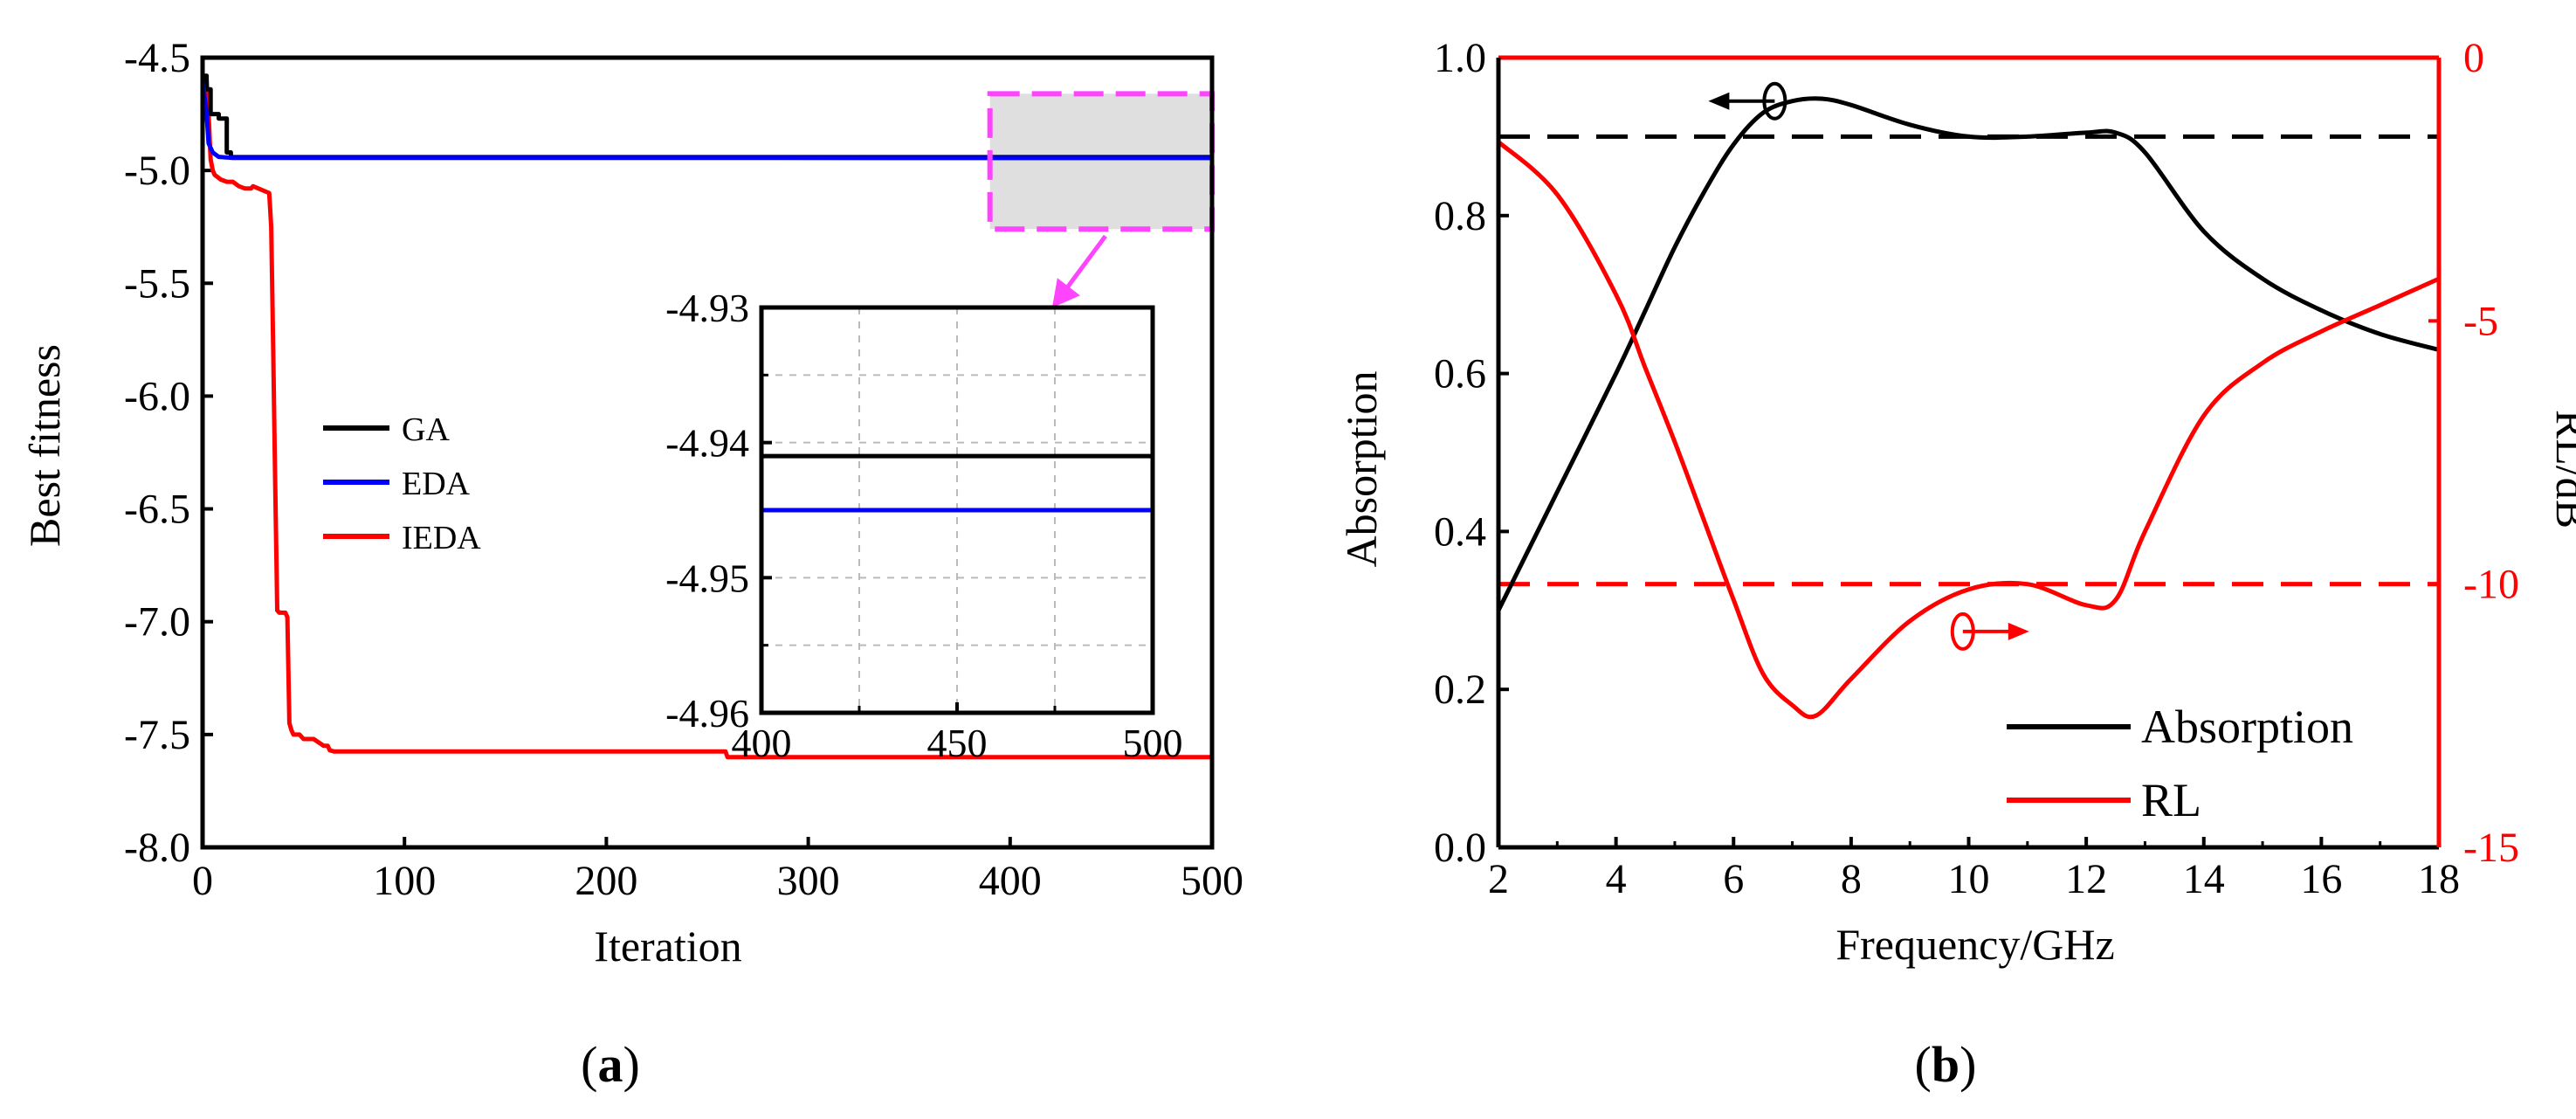 The image size is (2576, 1119). I want to click on y-tick-label: -8.0, so click(157, 848).